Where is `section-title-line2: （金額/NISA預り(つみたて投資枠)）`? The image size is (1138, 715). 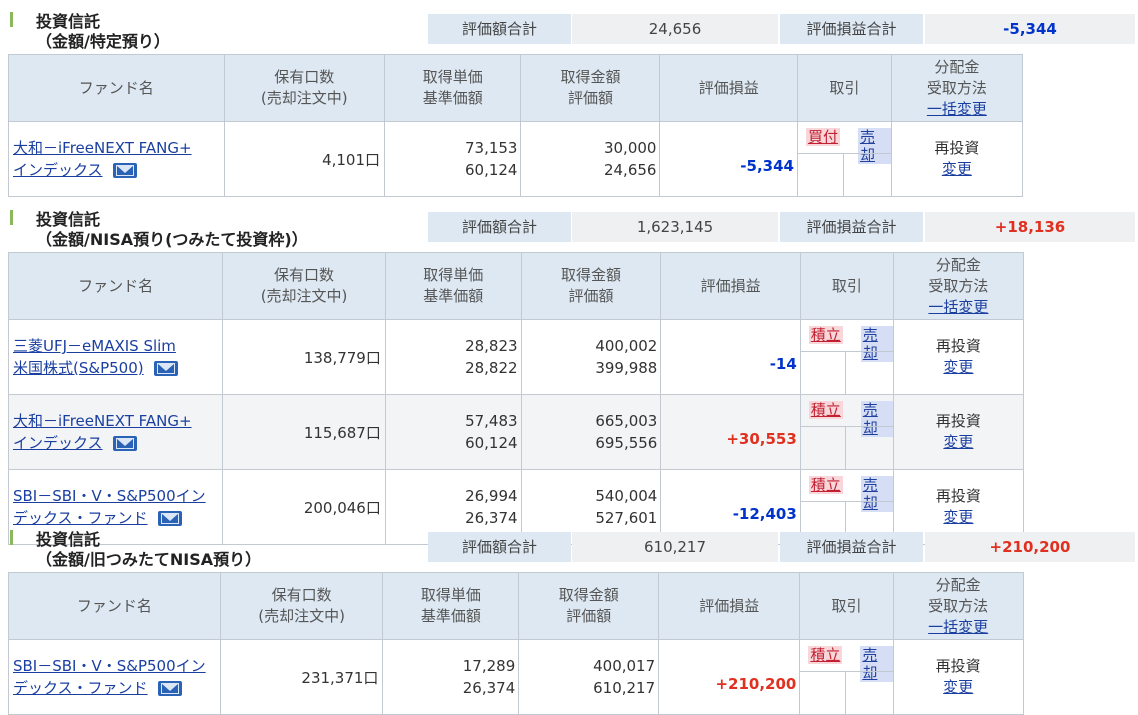
section-title-line2: （金額/NISA預り(つみたて投資枠)） is located at coordinates (172, 239).